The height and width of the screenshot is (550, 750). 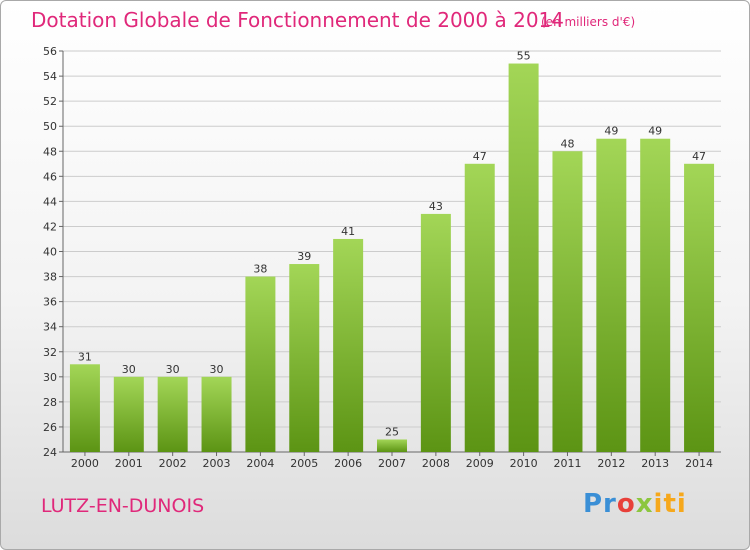 What do you see at coordinates (480, 463) in the screenshot?
I see `x-tick-label: 2009` at bounding box center [480, 463].